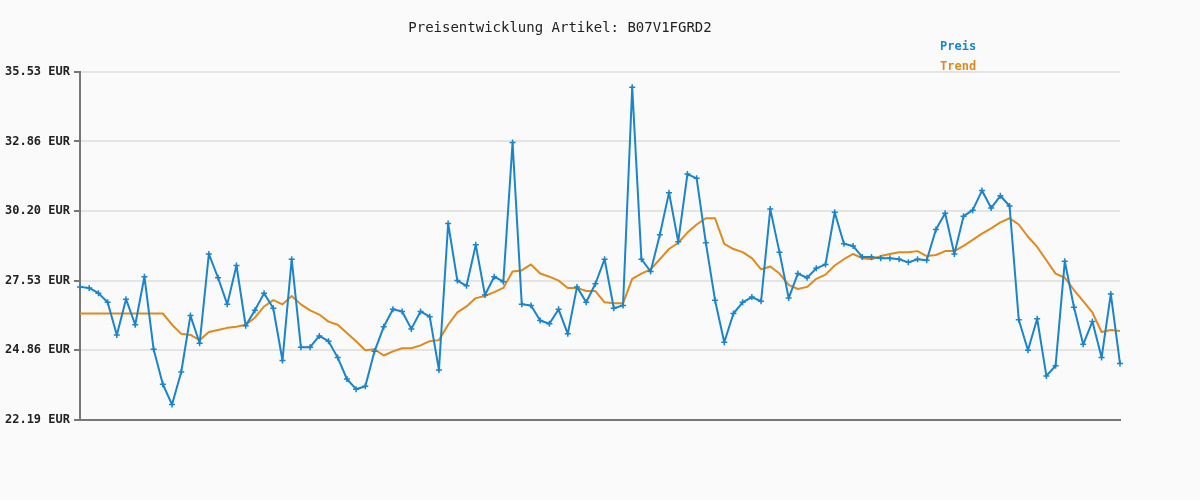 Image resolution: width=1200 pixels, height=500 pixels. Describe the element at coordinates (37, 349) in the screenshot. I see `y-tick-label: 24.86 EUR` at that location.